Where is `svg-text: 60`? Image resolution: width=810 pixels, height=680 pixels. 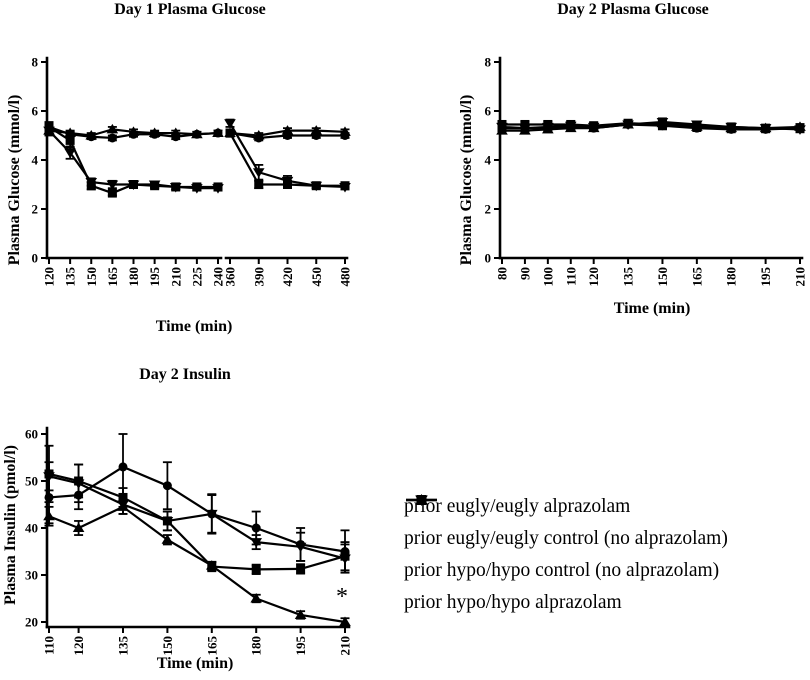 svg-text: 60 is located at coordinates (31, 434).